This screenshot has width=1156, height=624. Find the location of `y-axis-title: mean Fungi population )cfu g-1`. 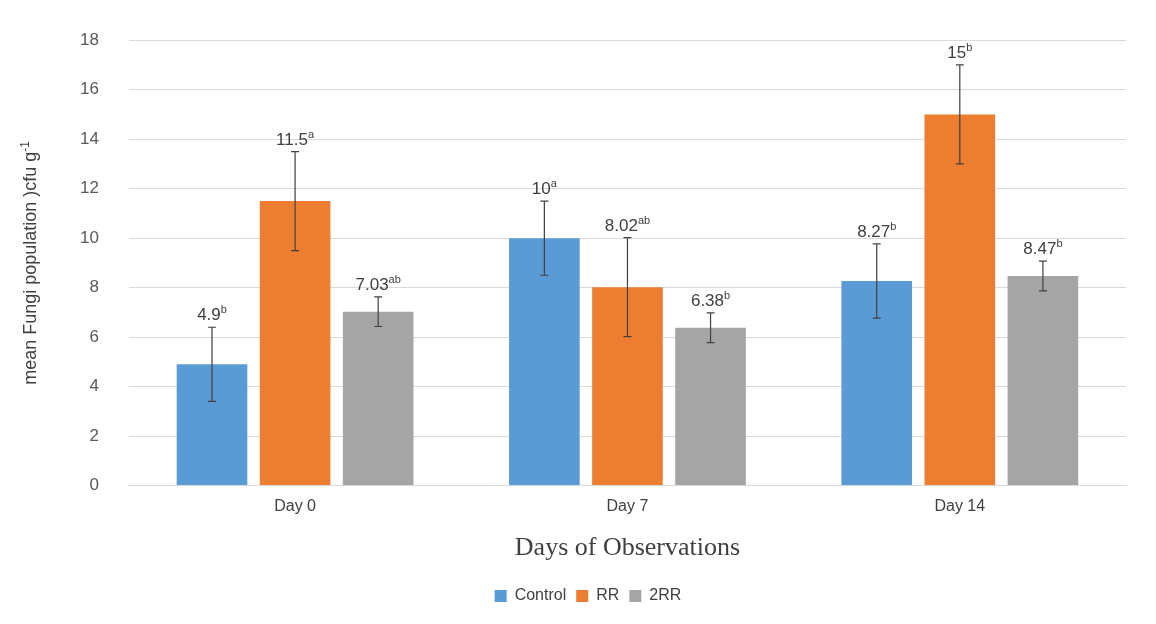

y-axis-title: mean Fungi population )cfu g-1 is located at coordinates (28, 262).